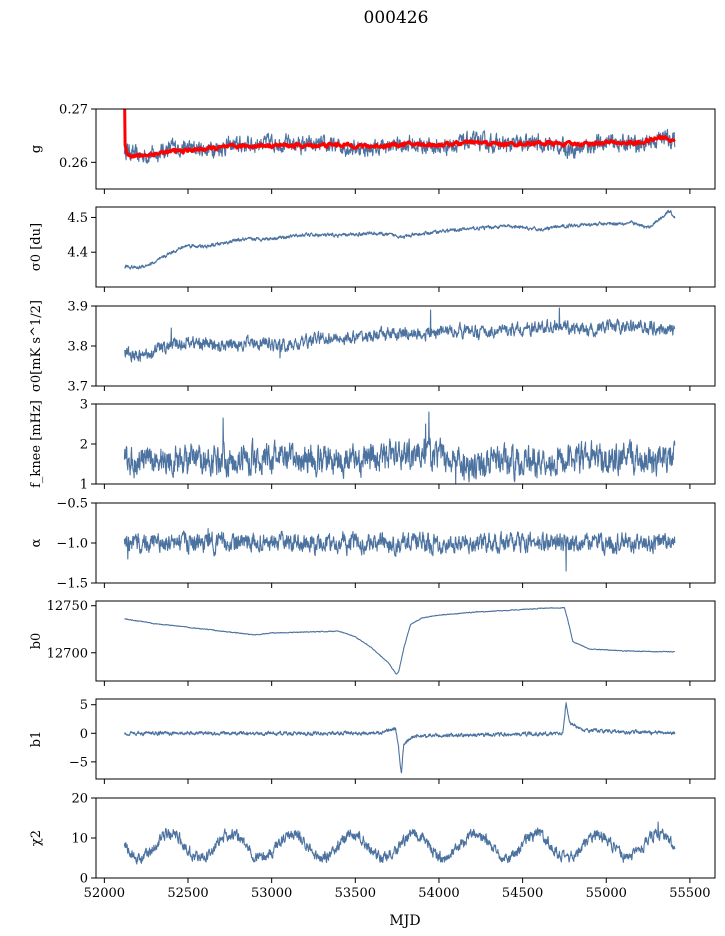  I want to click on panel-fknee: 1 2 3 f_knee [mHz], so click(372, 445).